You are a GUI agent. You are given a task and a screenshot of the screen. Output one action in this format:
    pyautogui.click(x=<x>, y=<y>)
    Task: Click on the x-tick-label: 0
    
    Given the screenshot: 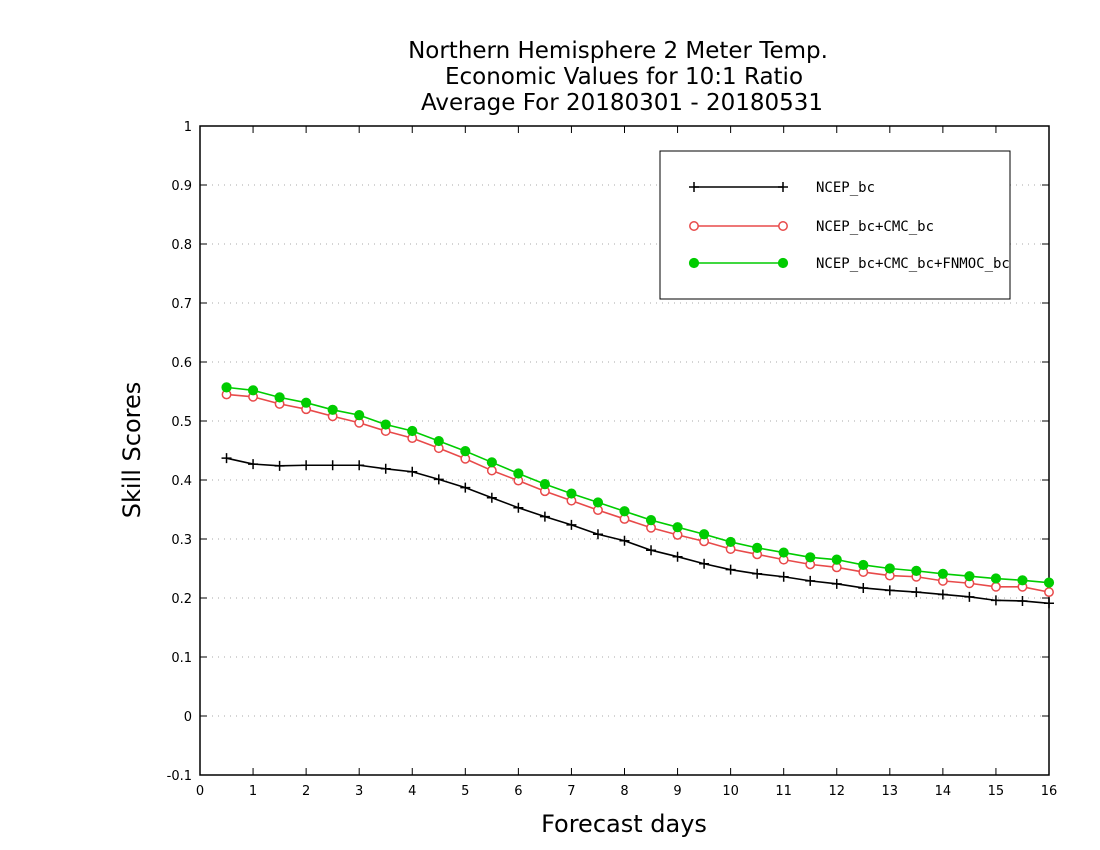 What is the action you would take?
    pyautogui.click(x=200, y=791)
    